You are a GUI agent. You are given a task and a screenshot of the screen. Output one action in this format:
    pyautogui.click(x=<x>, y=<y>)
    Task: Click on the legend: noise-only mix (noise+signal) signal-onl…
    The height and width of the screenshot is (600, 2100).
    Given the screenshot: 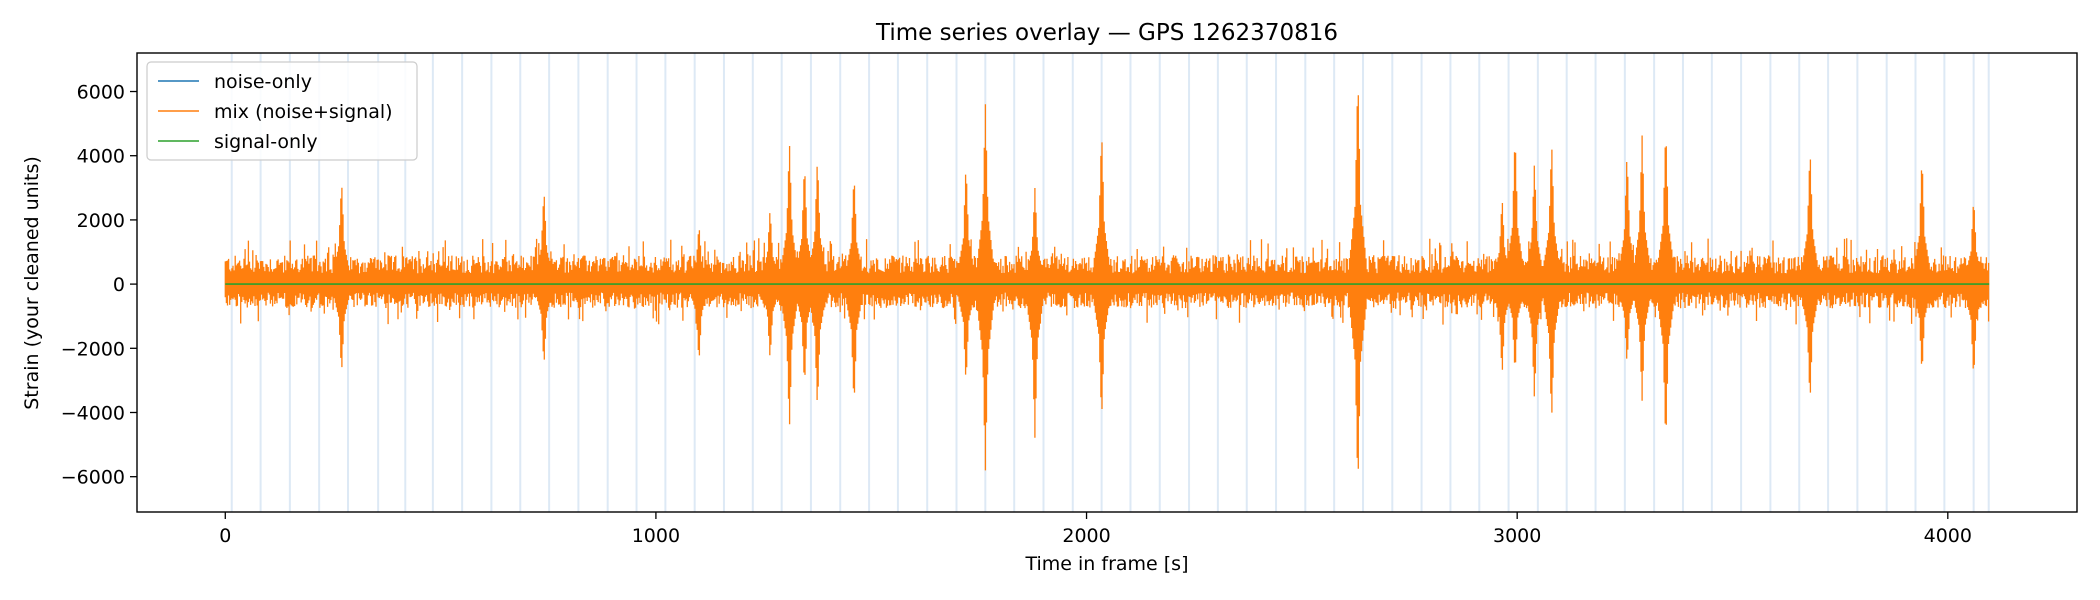 What is the action you would take?
    pyautogui.click(x=282, y=111)
    